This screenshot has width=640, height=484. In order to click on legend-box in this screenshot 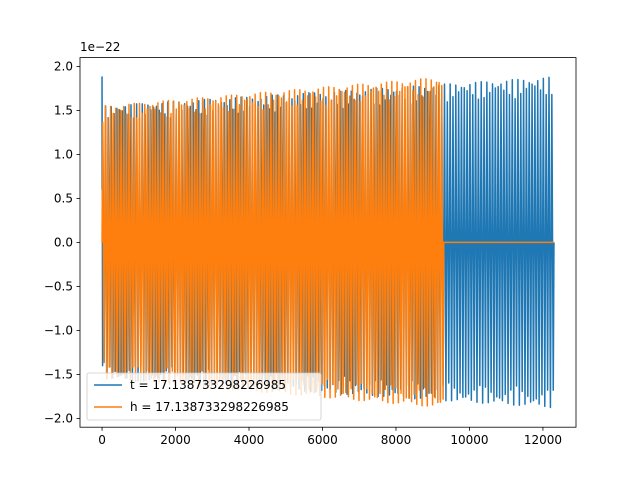, I will do `click(204, 396)`.